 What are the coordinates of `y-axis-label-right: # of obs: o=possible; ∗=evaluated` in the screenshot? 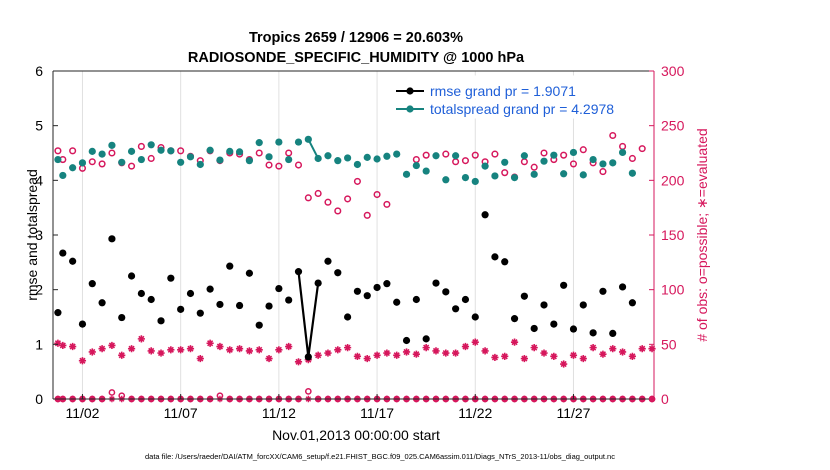 It's located at (702, 234).